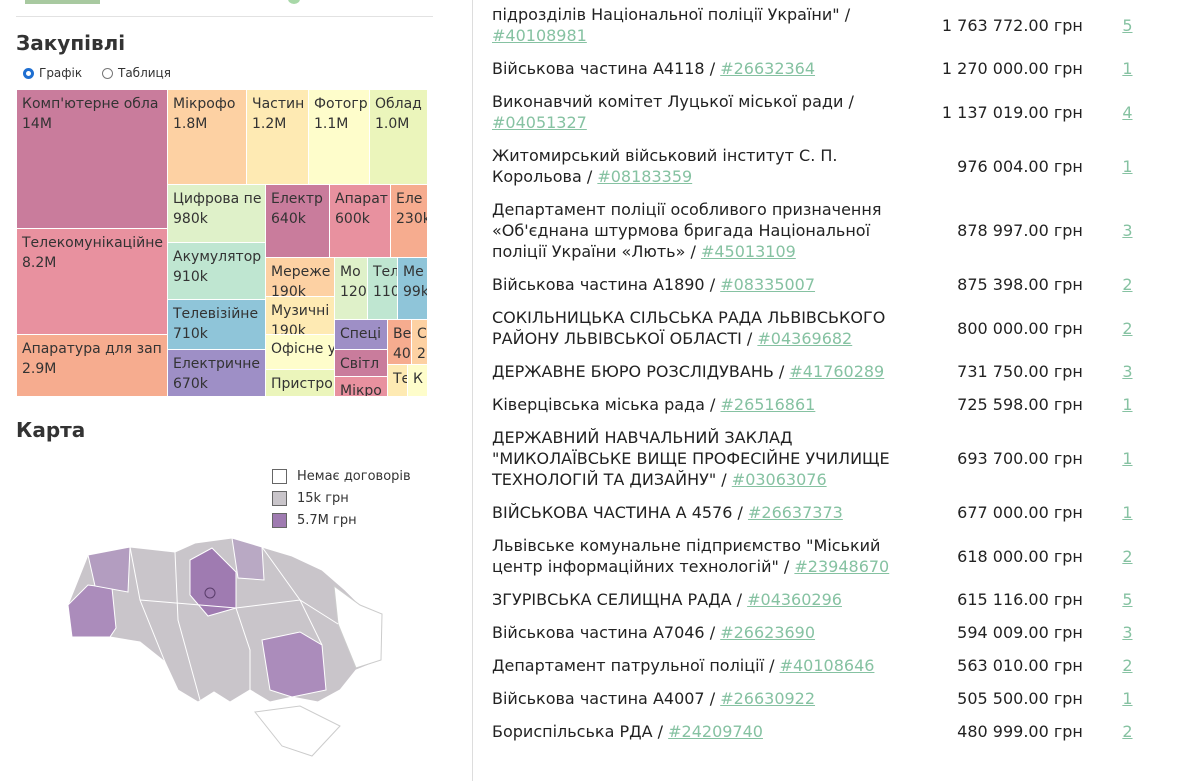 The height and width of the screenshot is (781, 1189). I want to click on treemap-cell: Пристро, so click(300, 383).